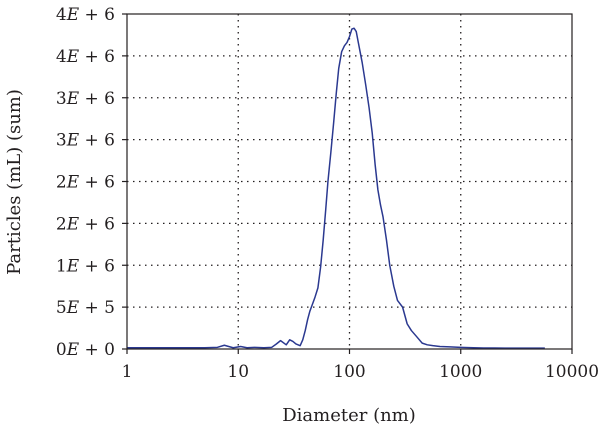 This screenshot has height=434, width=600. What do you see at coordinates (238, 372) in the screenshot?
I see `x-tick-label: 10` at bounding box center [238, 372].